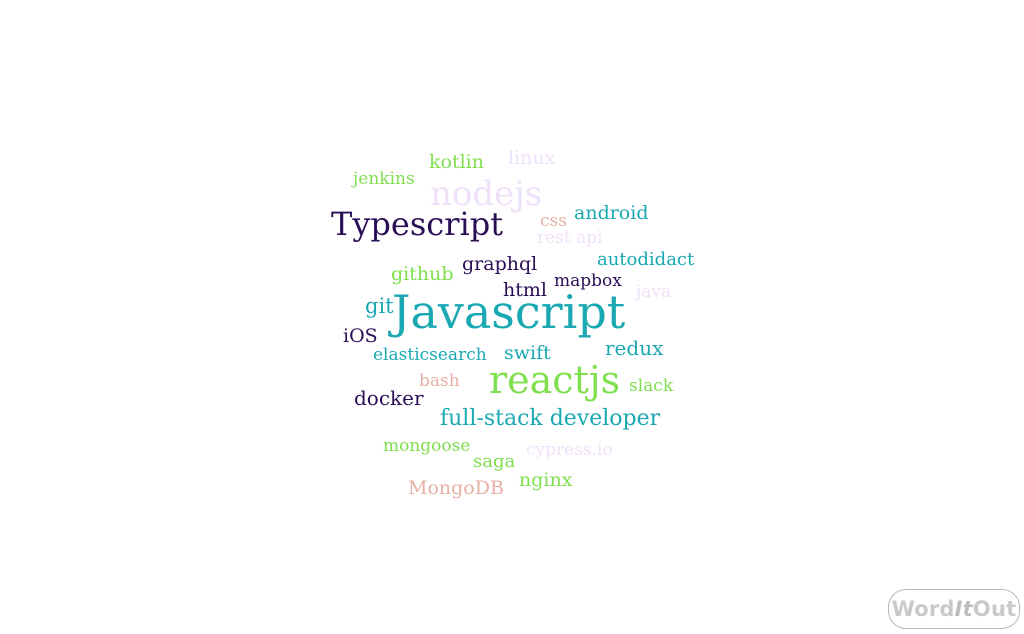 Image resolution: width=1024 pixels, height=634 pixels. Describe the element at coordinates (570, 238) in the screenshot. I see `word-rest-api: rest api` at that location.